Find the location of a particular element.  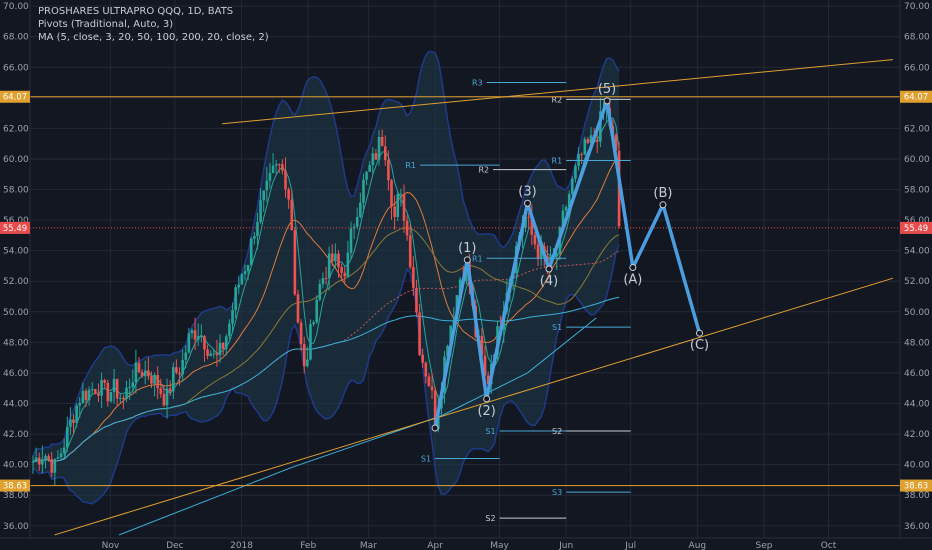

pivot-label: S2 is located at coordinates (557, 431).